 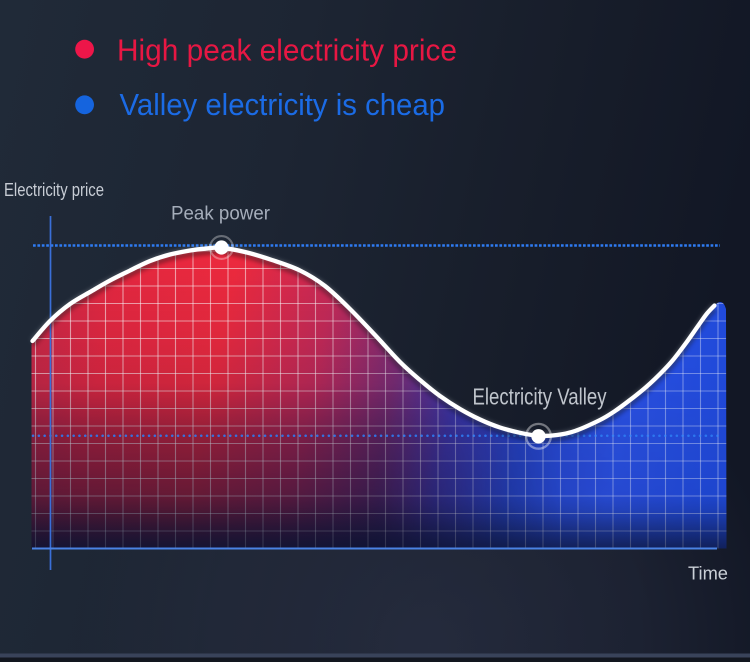 What do you see at coordinates (540, 397) in the screenshot?
I see `svg-text: Electricity Valley` at bounding box center [540, 397].